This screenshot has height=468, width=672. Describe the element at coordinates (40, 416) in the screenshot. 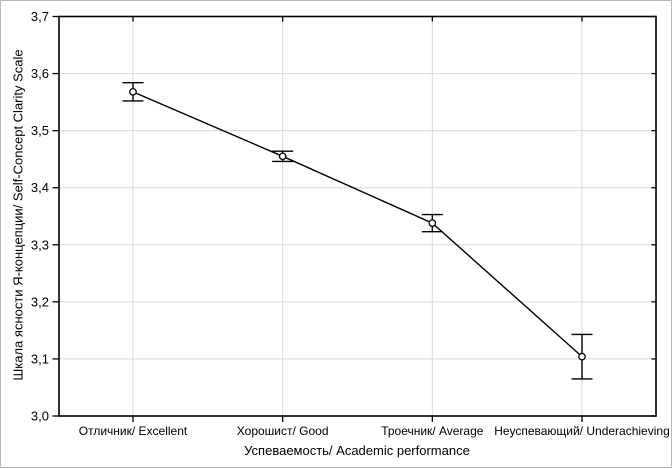

I see `y-tick-label: 3,0` at that location.